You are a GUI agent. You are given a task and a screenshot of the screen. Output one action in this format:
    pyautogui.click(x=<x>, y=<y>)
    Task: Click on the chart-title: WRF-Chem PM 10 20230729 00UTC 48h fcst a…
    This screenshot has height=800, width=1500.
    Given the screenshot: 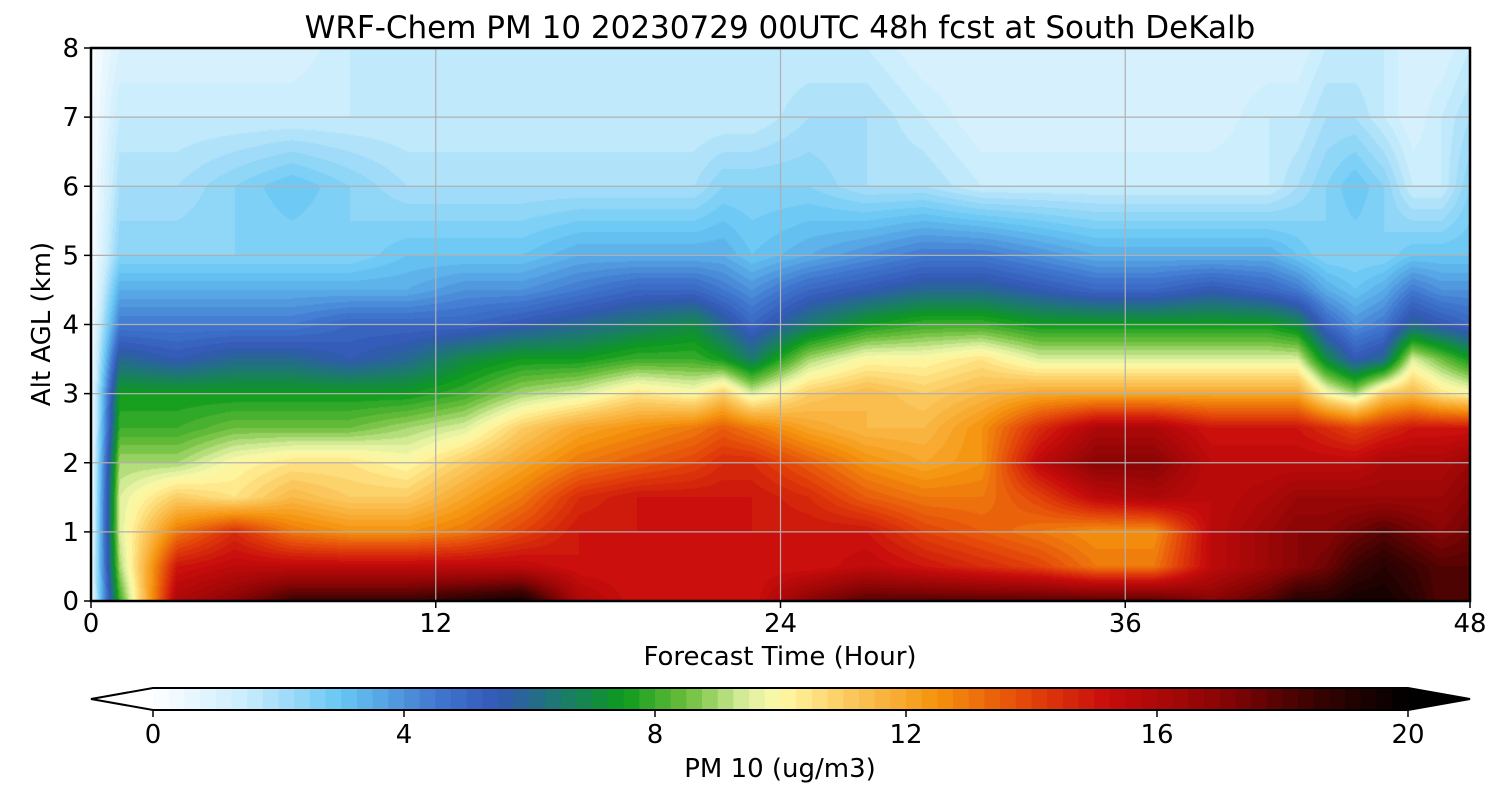 What is the action you would take?
    pyautogui.click(x=780, y=28)
    